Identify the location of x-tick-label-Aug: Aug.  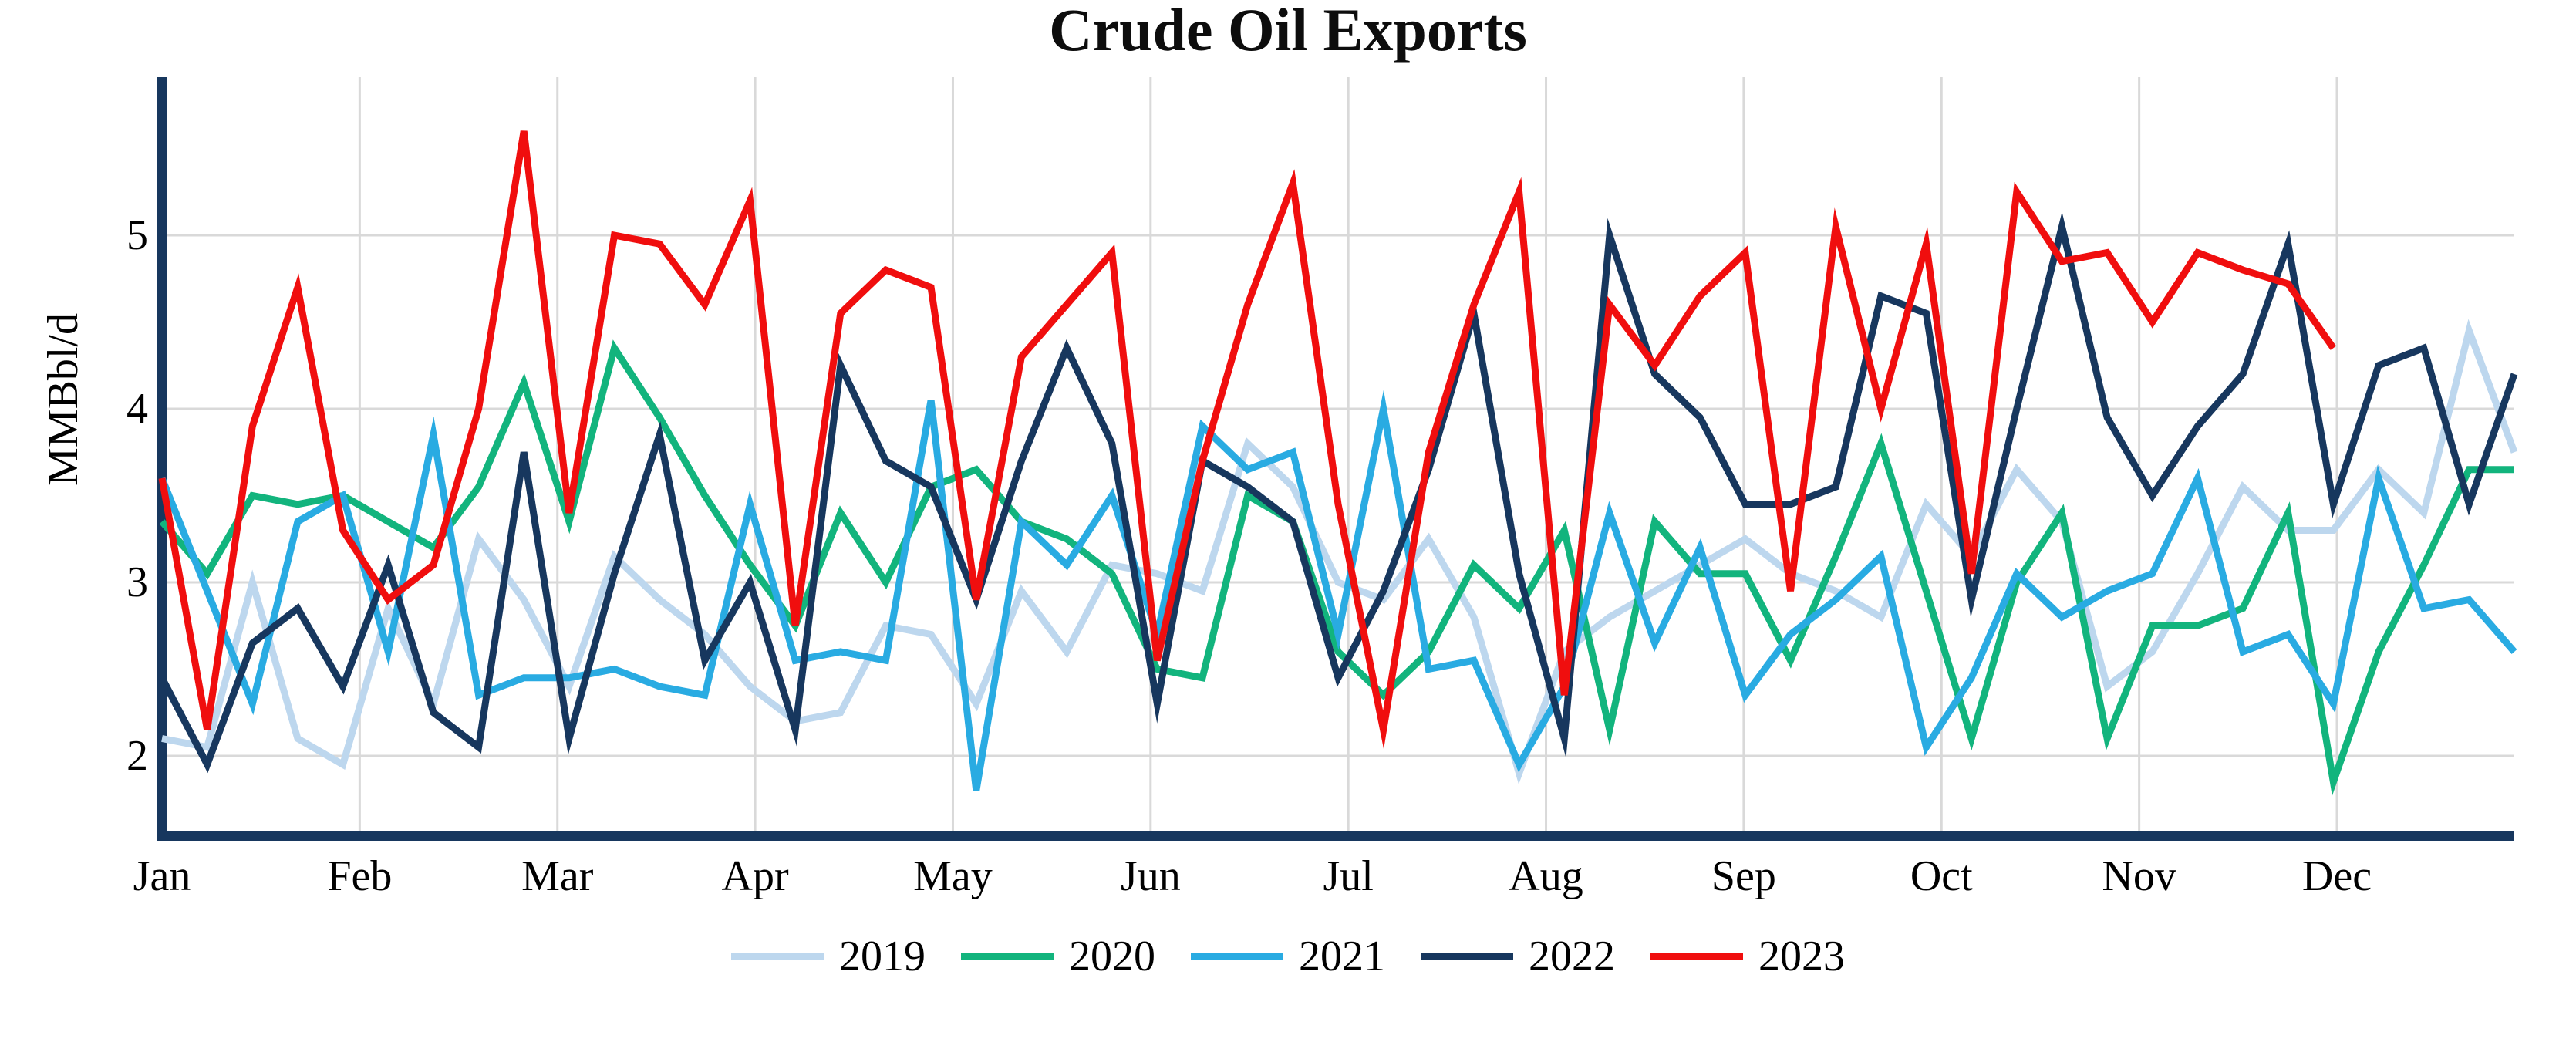
(1546, 876).